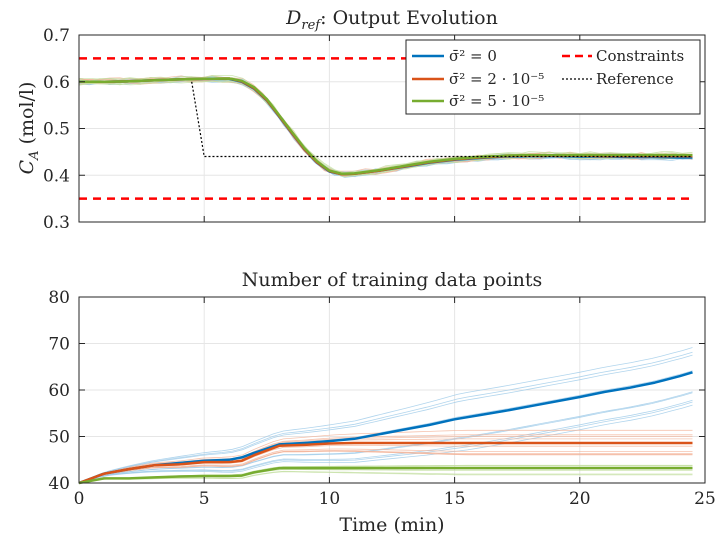 The width and height of the screenshot is (718, 544). What do you see at coordinates (455, 499) in the screenshot?
I see `bottom-x-tick-label: 15` at bounding box center [455, 499].